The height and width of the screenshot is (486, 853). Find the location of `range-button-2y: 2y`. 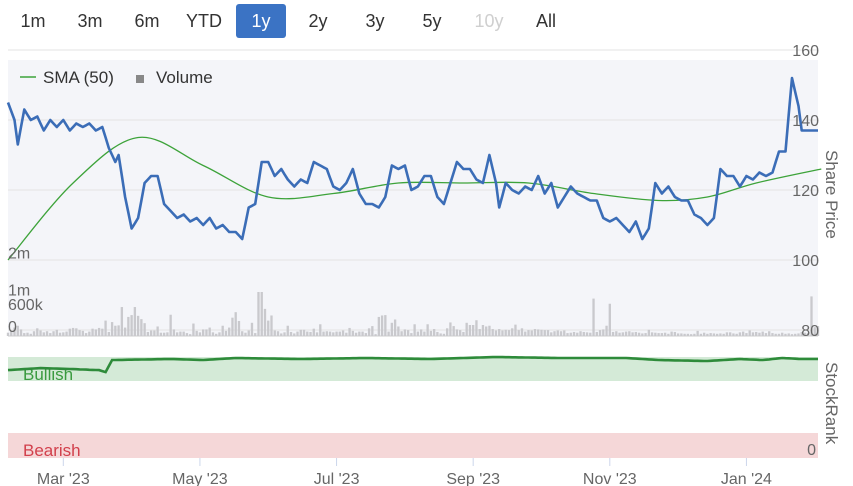

range-button-2y: 2y is located at coordinates (318, 21).